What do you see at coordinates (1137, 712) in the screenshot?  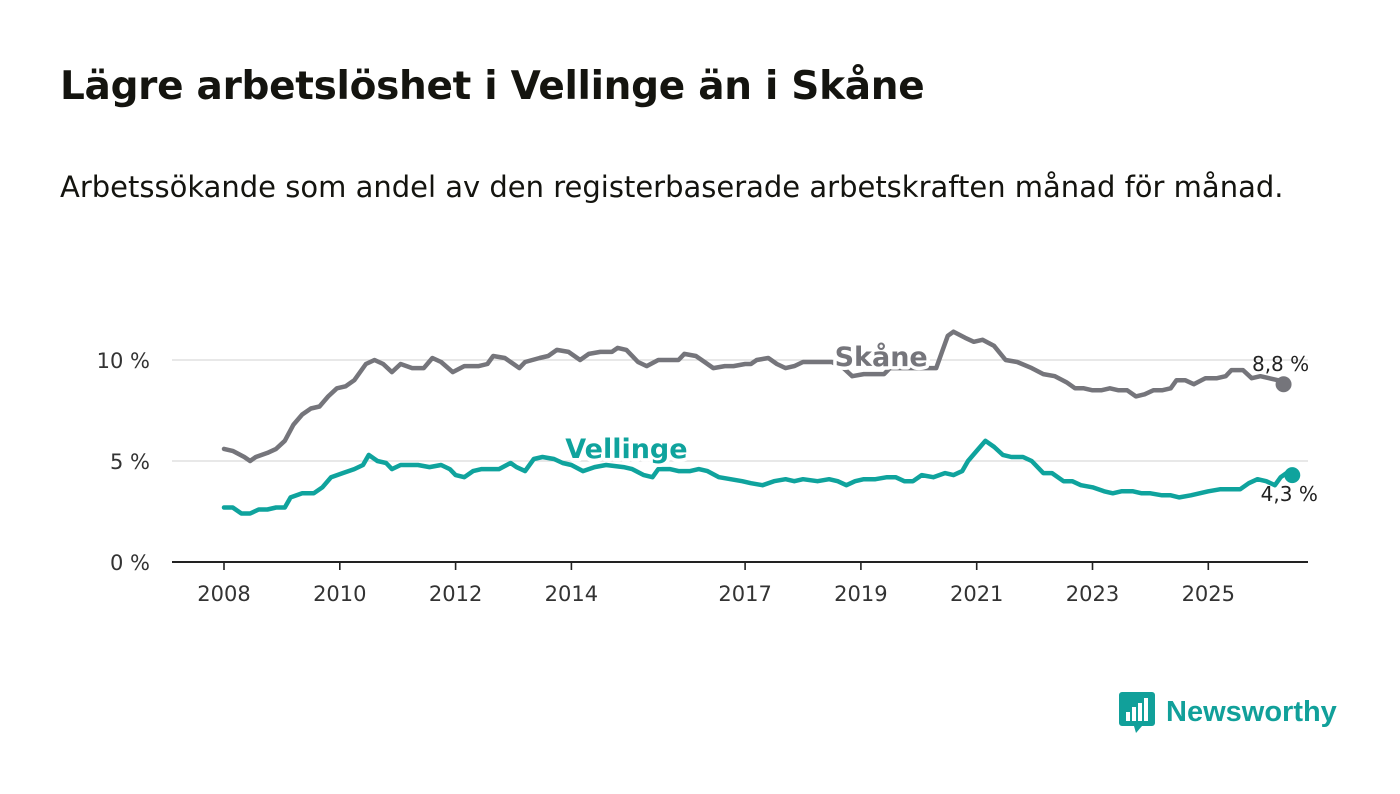 I see `newsworthy-logo-icon` at bounding box center [1137, 712].